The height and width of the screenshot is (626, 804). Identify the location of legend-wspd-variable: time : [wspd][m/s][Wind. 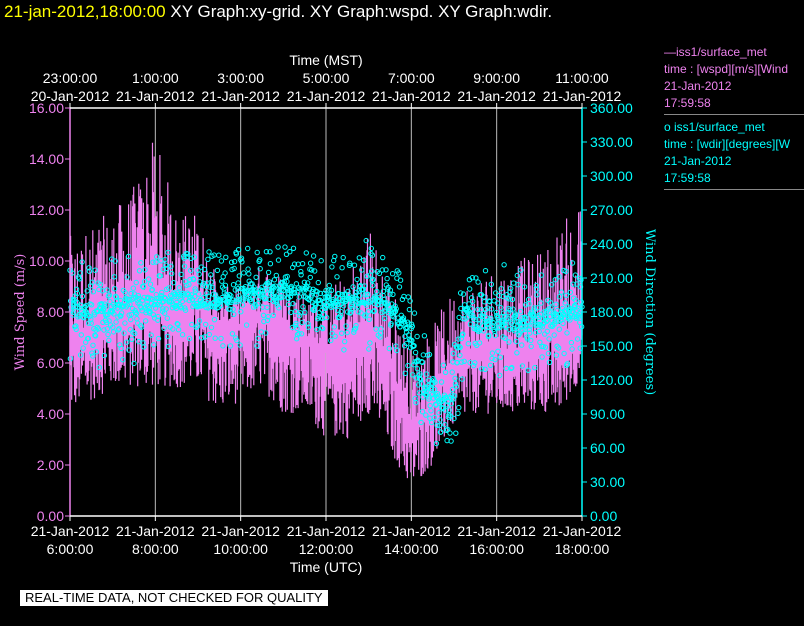
(726, 69).